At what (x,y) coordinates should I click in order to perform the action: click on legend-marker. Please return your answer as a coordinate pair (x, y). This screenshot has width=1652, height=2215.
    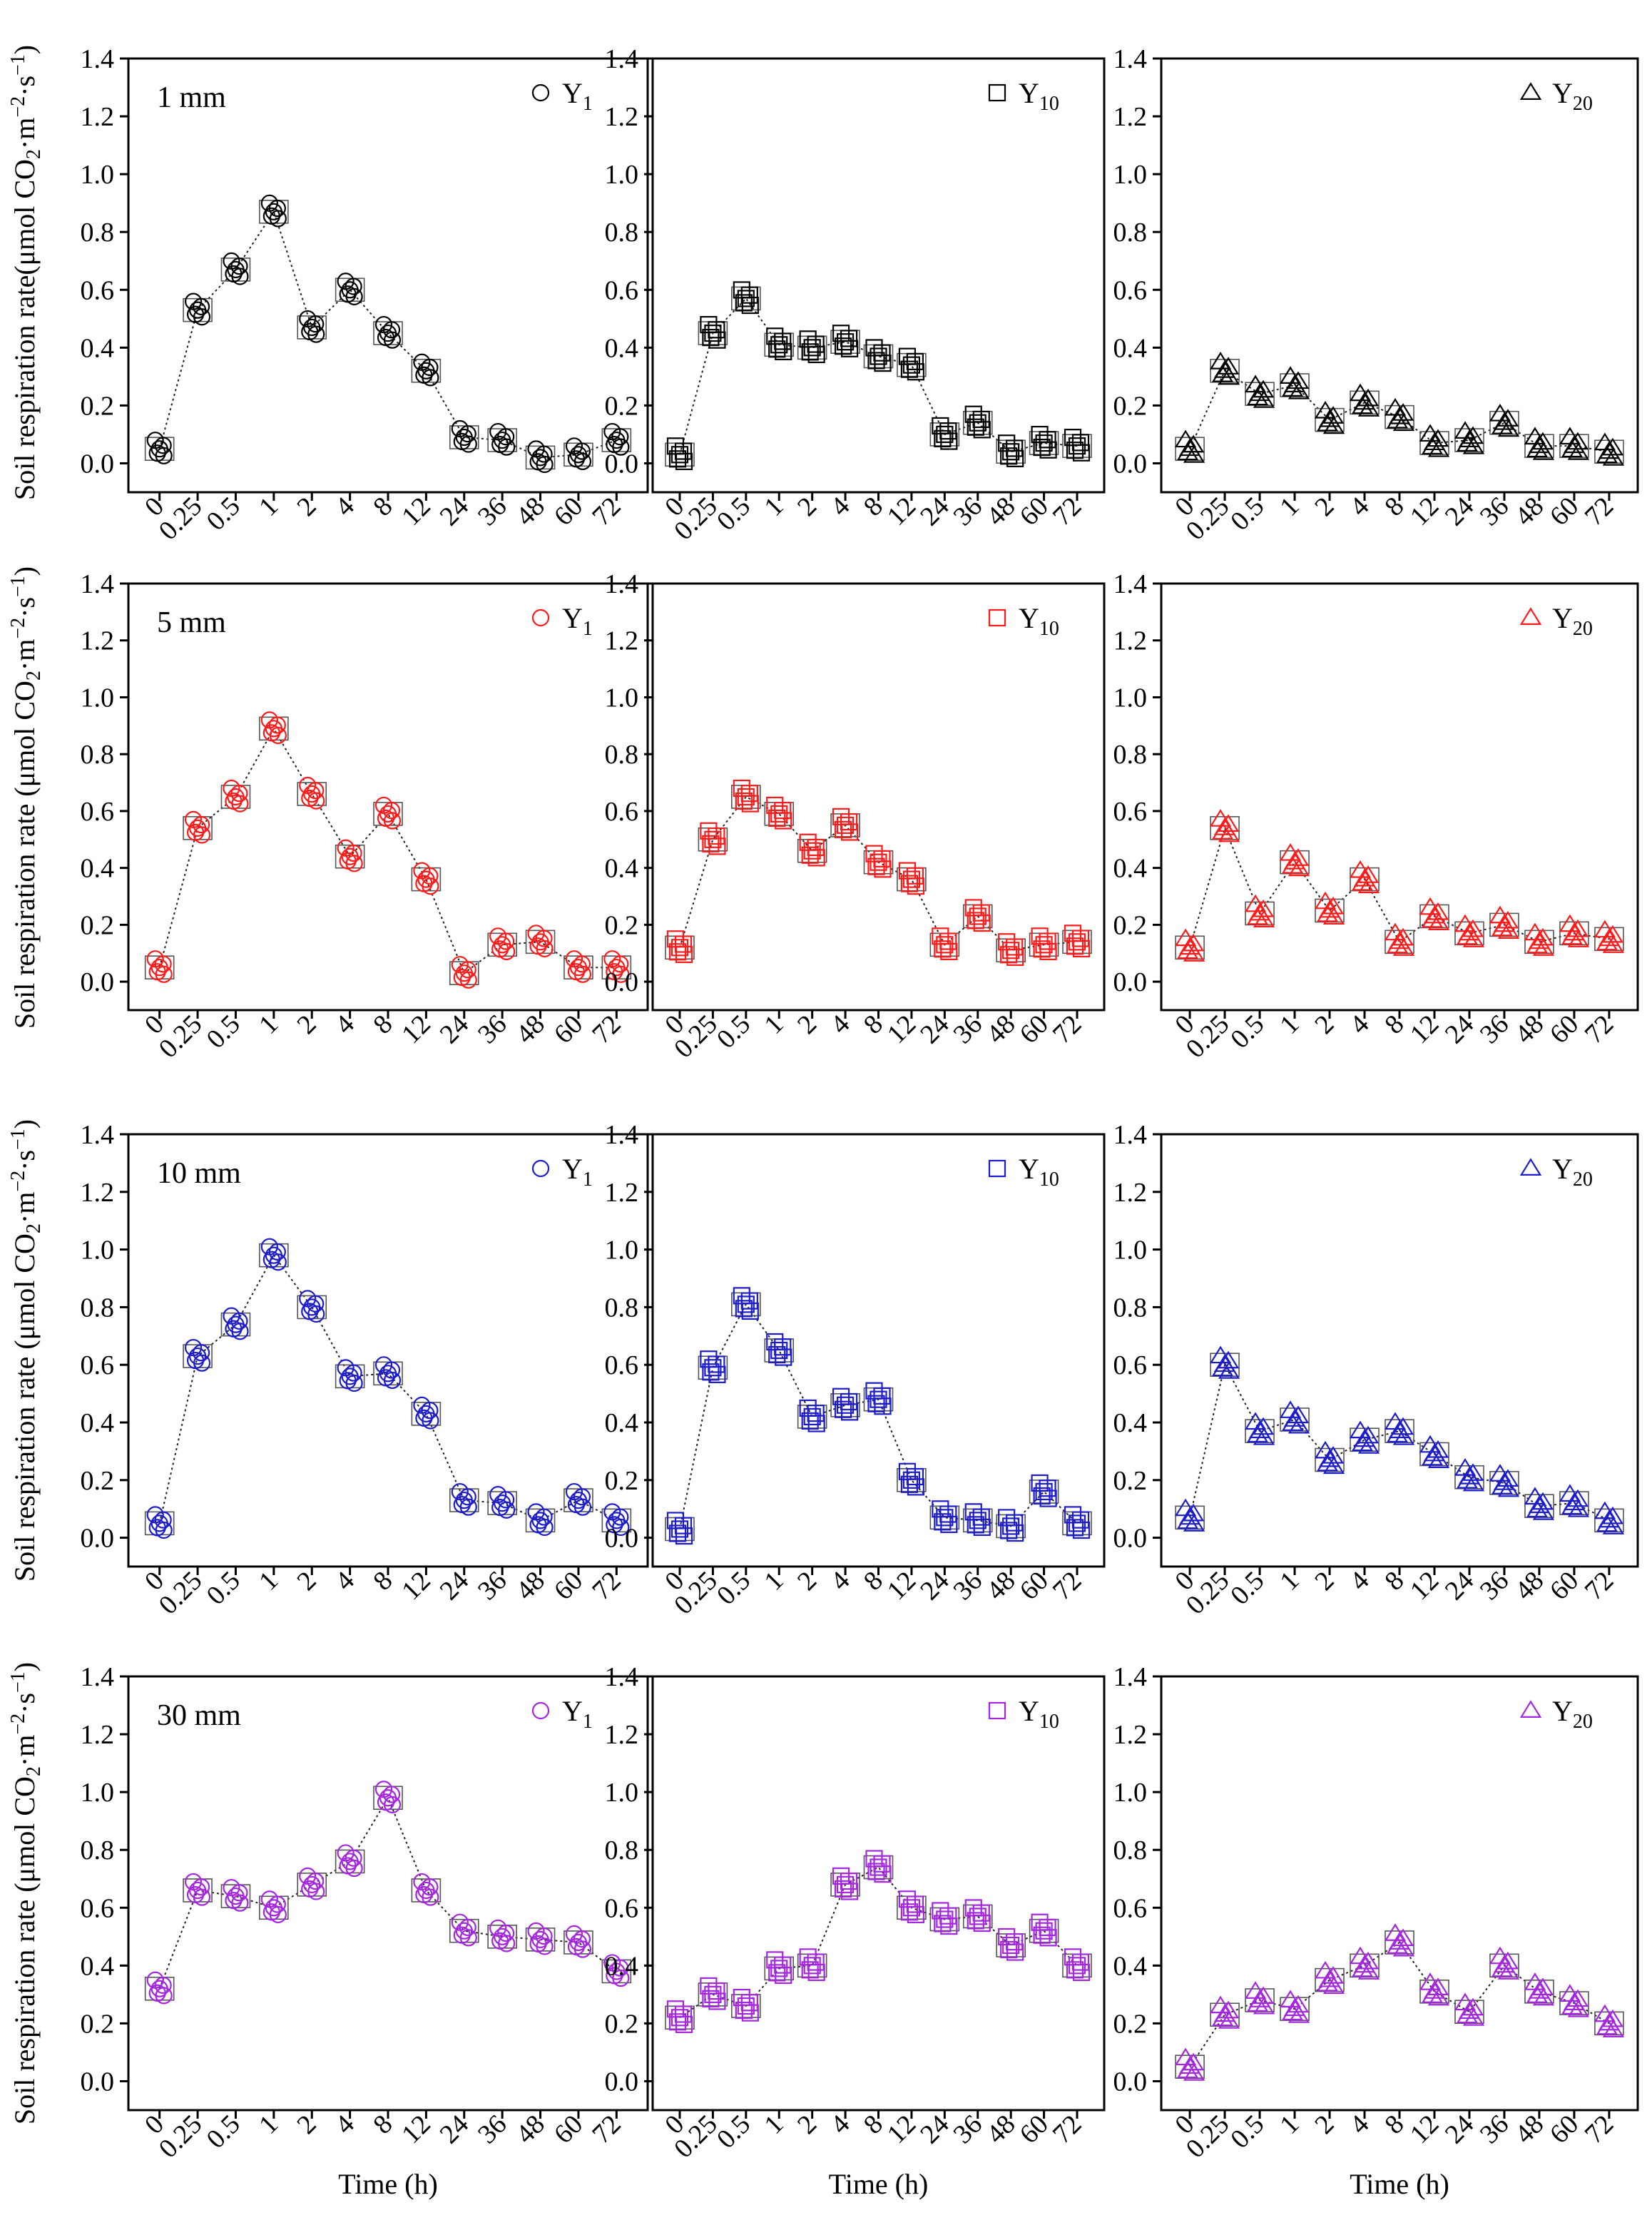
    Looking at the image, I should click on (540, 618).